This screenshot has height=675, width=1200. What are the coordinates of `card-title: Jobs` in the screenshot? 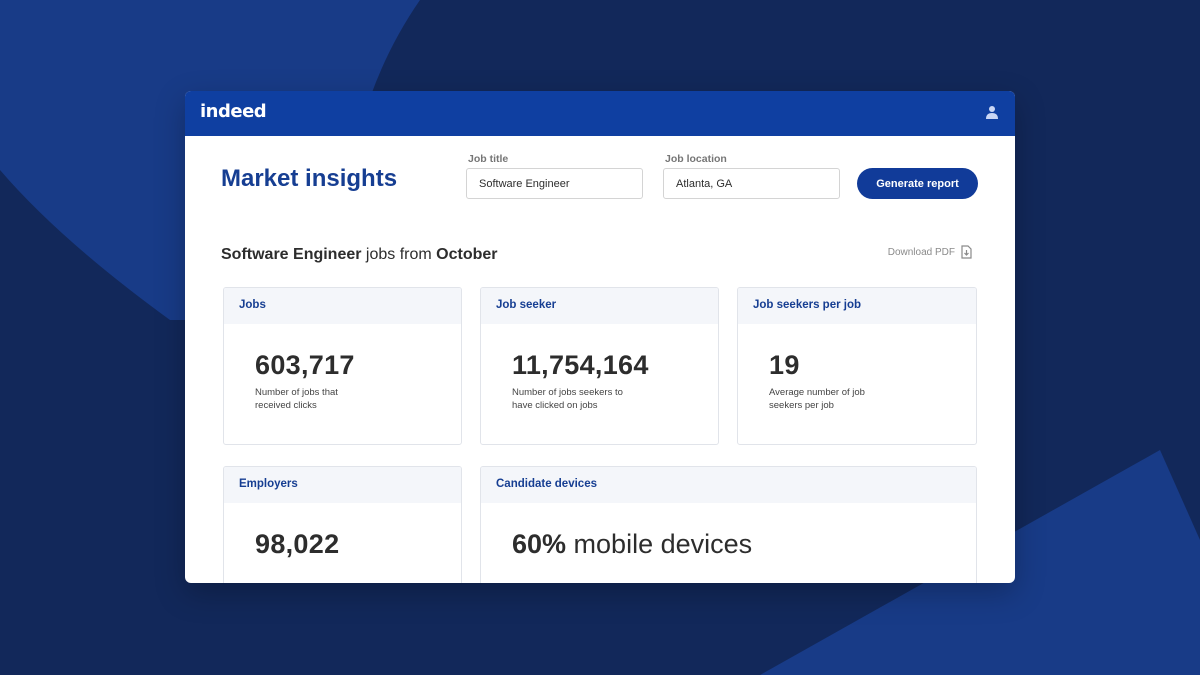 It's located at (342, 306).